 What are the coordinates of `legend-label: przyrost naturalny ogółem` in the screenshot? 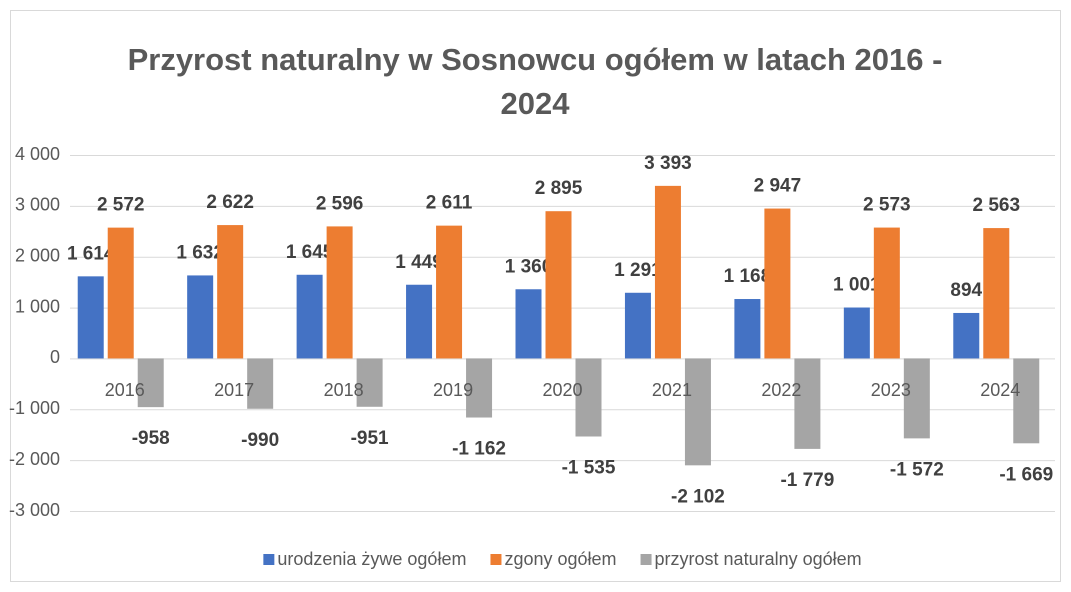 It's located at (758, 559).